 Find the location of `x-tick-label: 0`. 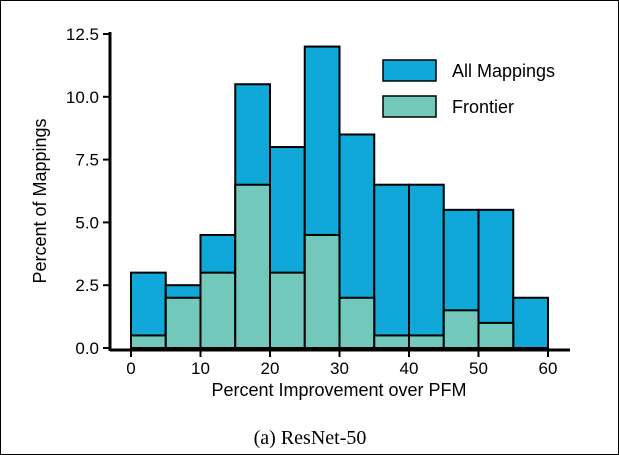

x-tick-label: 0 is located at coordinates (130, 368).